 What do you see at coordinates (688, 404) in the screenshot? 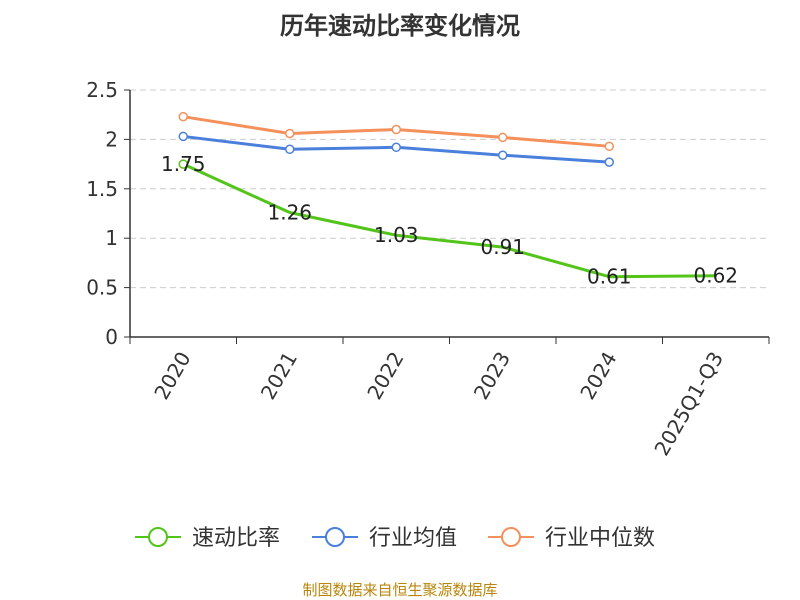
I see `x-tick-label: 2025Q1-Q3` at bounding box center [688, 404].